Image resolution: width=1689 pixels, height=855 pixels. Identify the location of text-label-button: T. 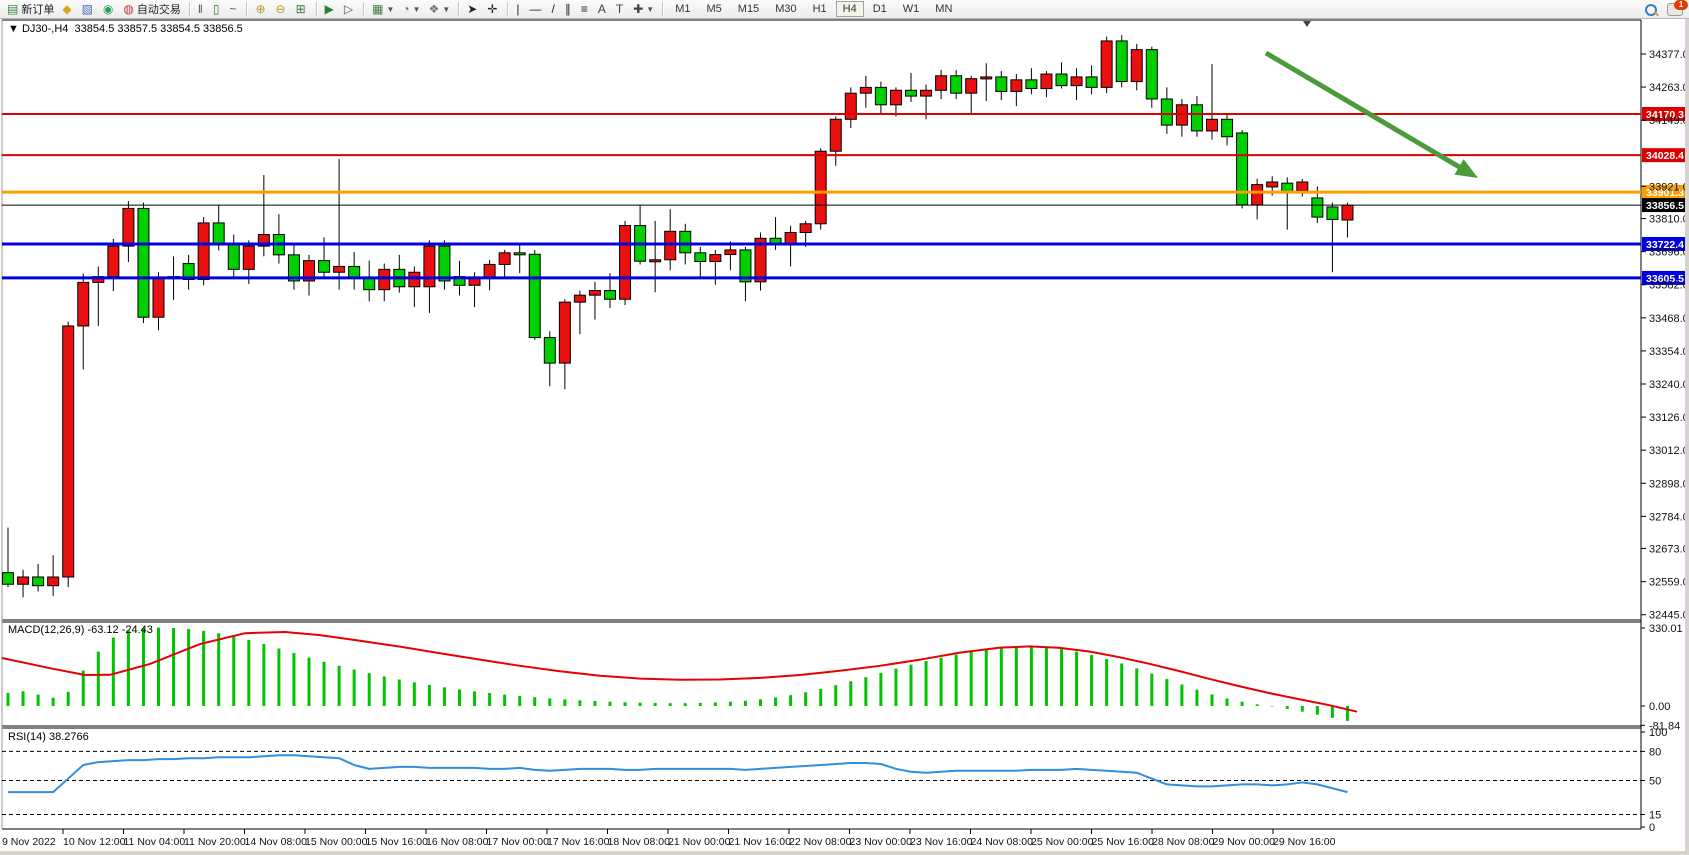
(620, 9).